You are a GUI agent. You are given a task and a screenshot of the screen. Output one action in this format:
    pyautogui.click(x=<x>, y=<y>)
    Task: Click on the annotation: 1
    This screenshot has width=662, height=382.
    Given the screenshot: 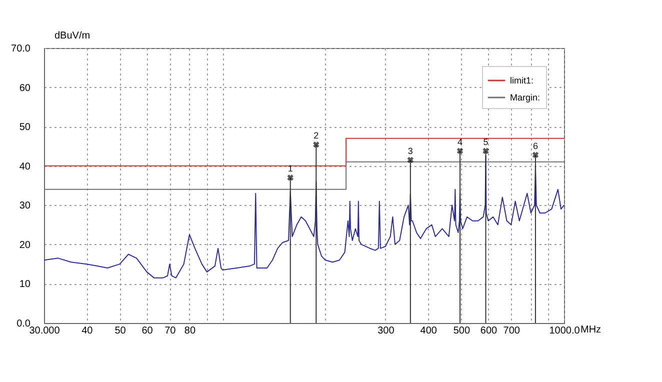 What is the action you would take?
    pyautogui.click(x=290, y=169)
    